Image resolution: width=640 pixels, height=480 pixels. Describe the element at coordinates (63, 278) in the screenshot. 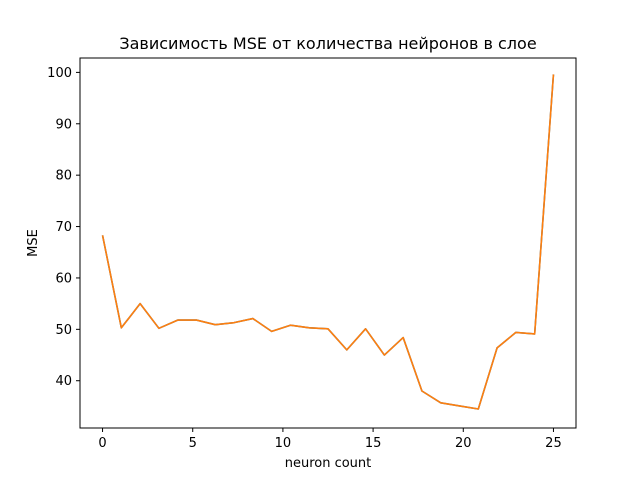

I see `y-tick-label: 60` at that location.